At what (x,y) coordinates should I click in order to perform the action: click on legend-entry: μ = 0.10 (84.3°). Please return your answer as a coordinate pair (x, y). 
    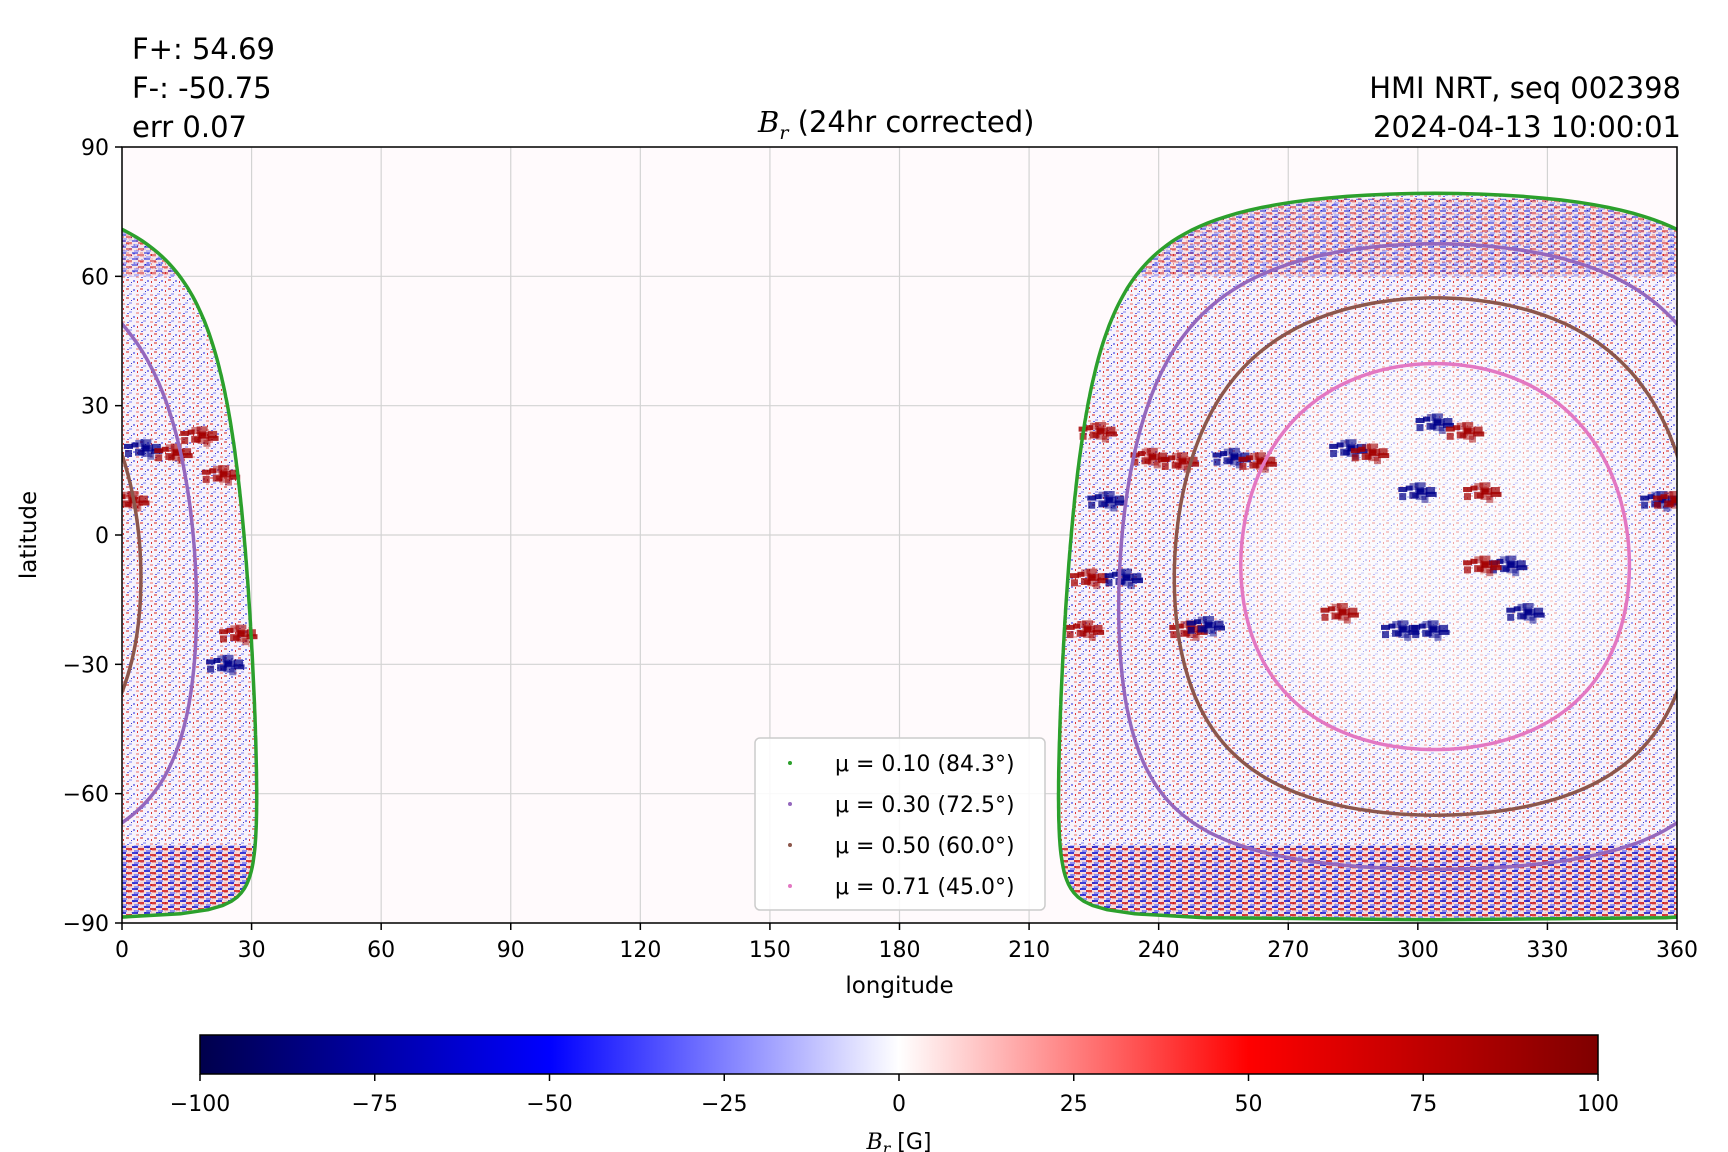
    Looking at the image, I should click on (925, 764).